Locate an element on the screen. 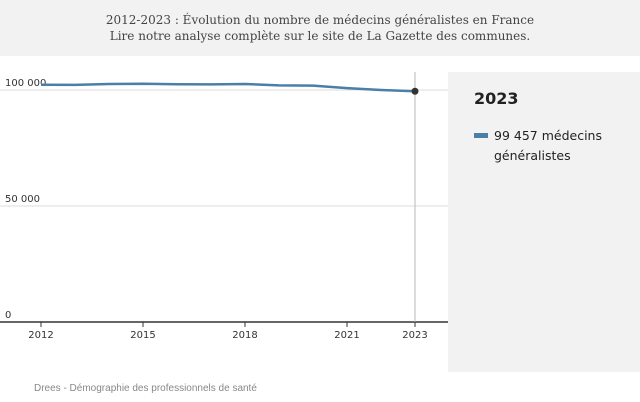 Image resolution: width=640 pixels, height=402 pixels. y-tick-label: 0 is located at coordinates (8, 315).